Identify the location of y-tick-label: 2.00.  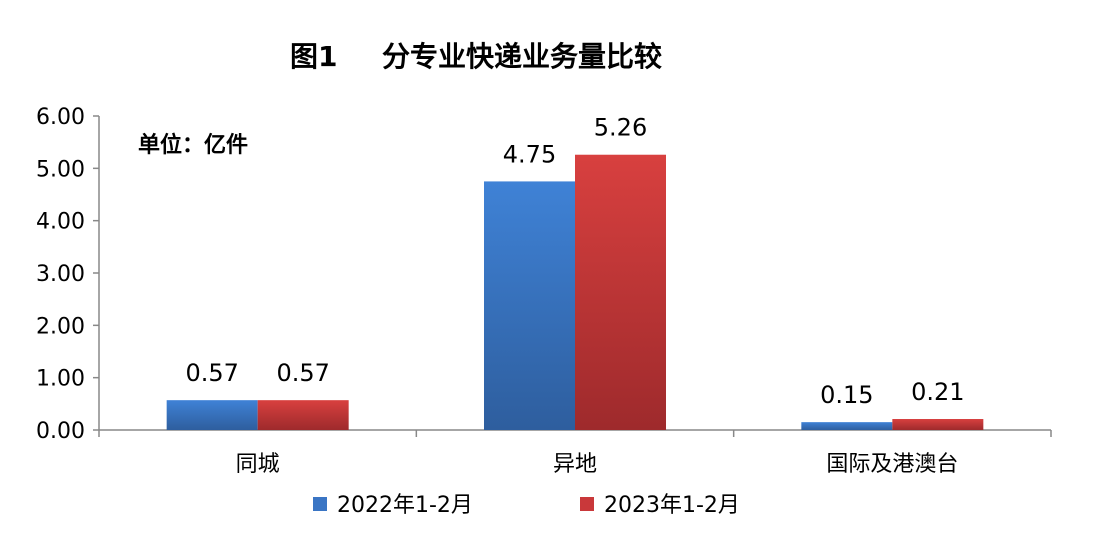
(60, 326).